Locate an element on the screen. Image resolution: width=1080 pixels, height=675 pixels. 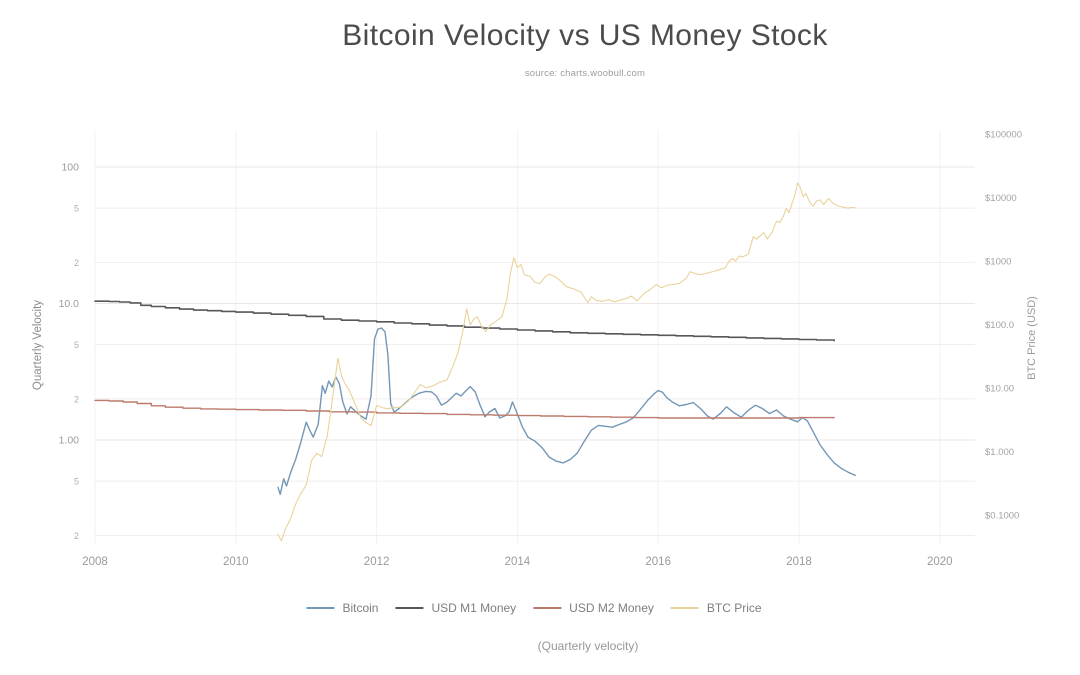
legend-item-usd-m2-money: USD M2 Money is located at coordinates (593, 608).